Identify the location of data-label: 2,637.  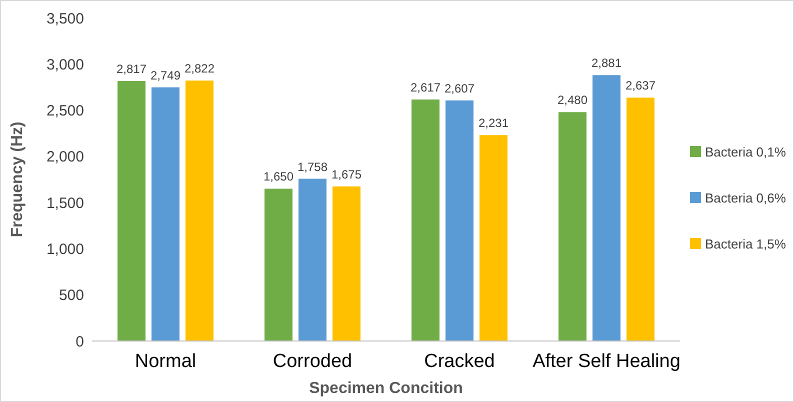
(640, 85).